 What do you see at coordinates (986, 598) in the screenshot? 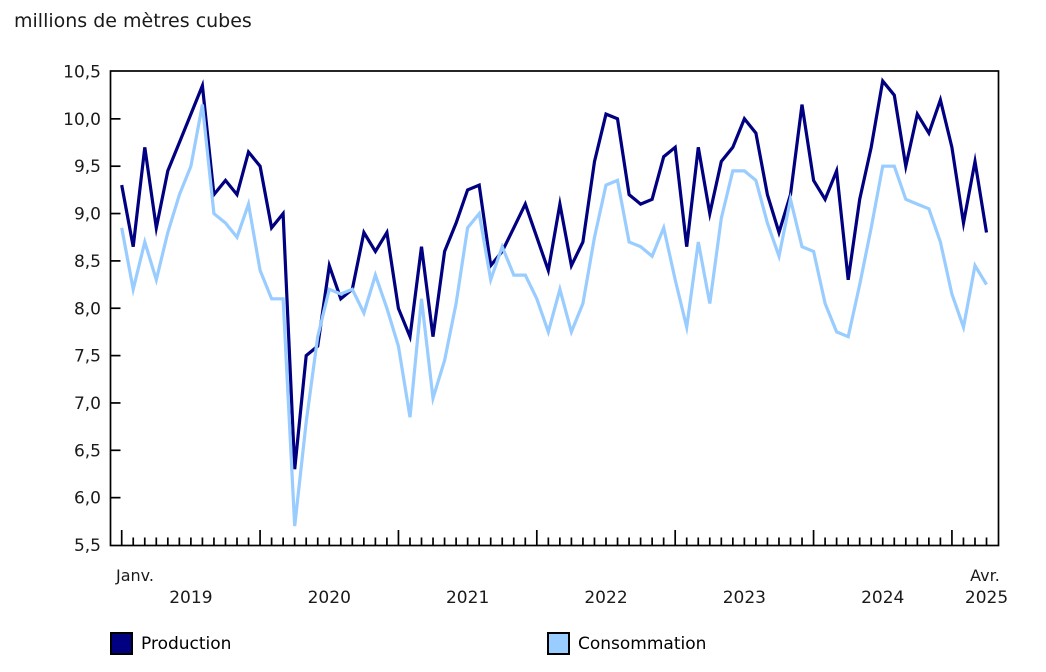
I see `x-year-label: 2025` at bounding box center [986, 598].